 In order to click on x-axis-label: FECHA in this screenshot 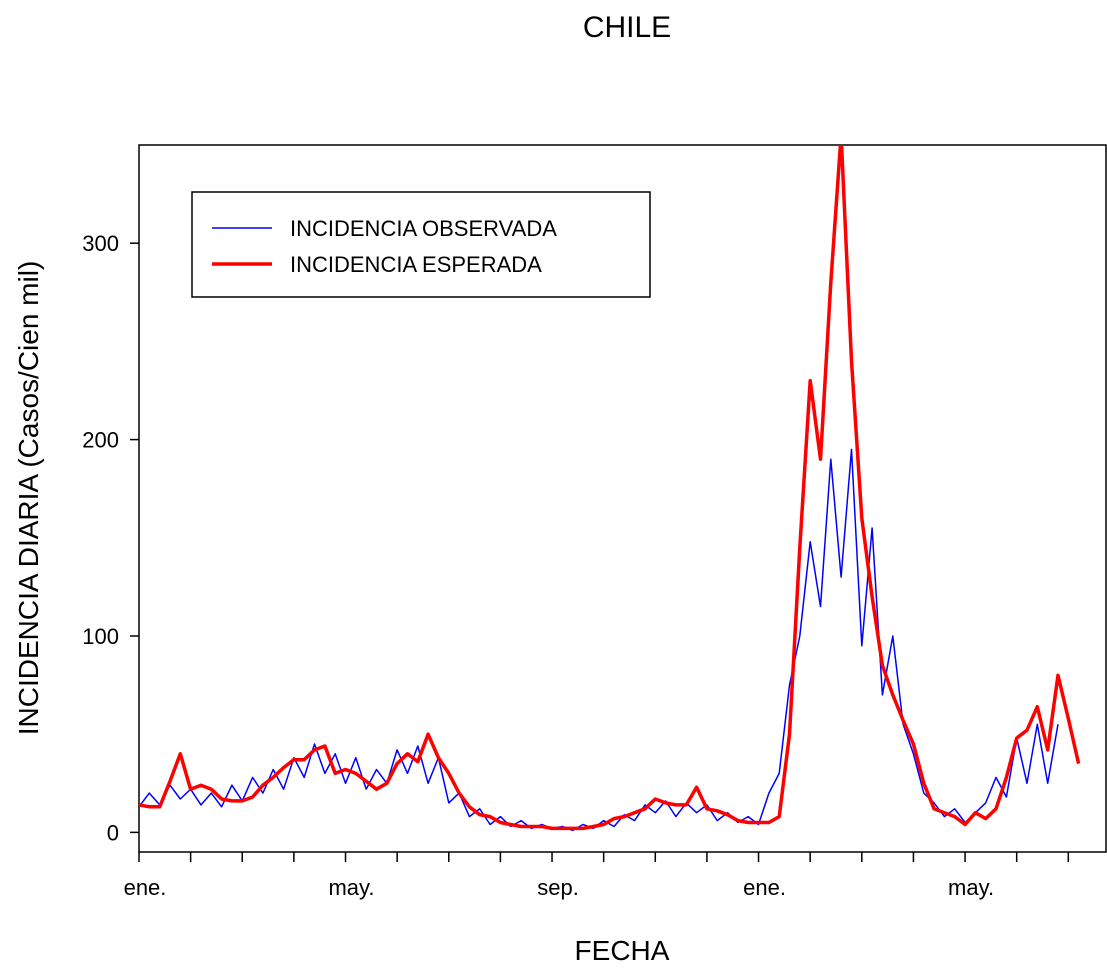, I will do `click(622, 950)`.